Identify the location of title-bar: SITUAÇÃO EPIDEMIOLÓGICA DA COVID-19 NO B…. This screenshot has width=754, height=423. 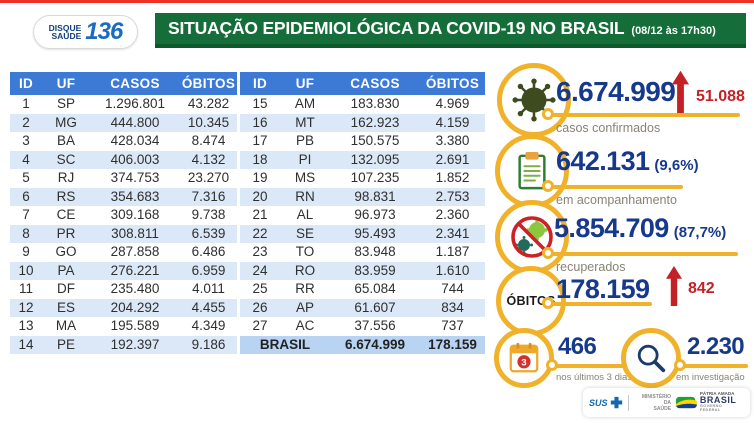
(450, 30).